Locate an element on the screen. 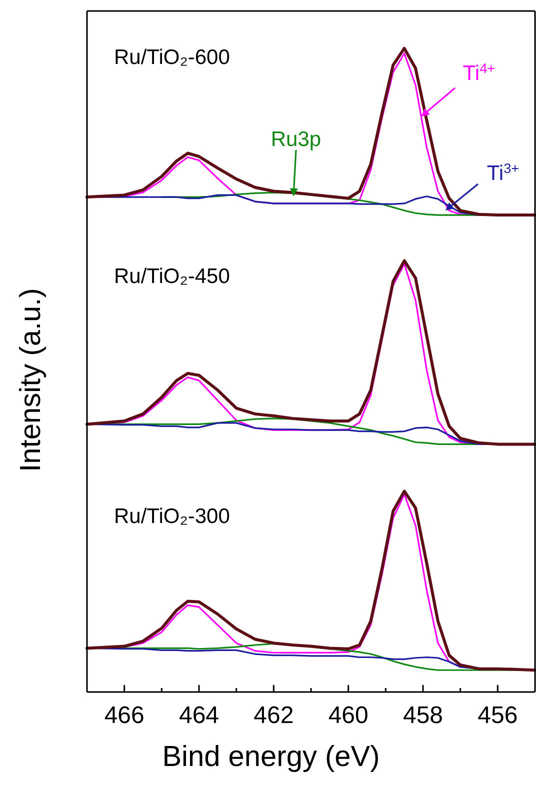 This screenshot has width=536, height=789. x-tick-label: 456 is located at coordinates (498, 716).